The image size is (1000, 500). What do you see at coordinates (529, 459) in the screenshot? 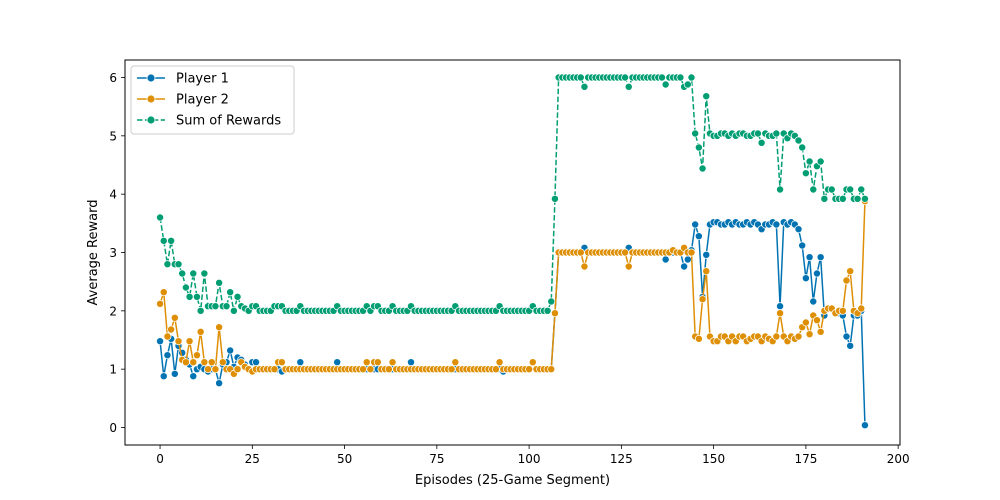
I see `x-tick-label: 100` at bounding box center [529, 459].